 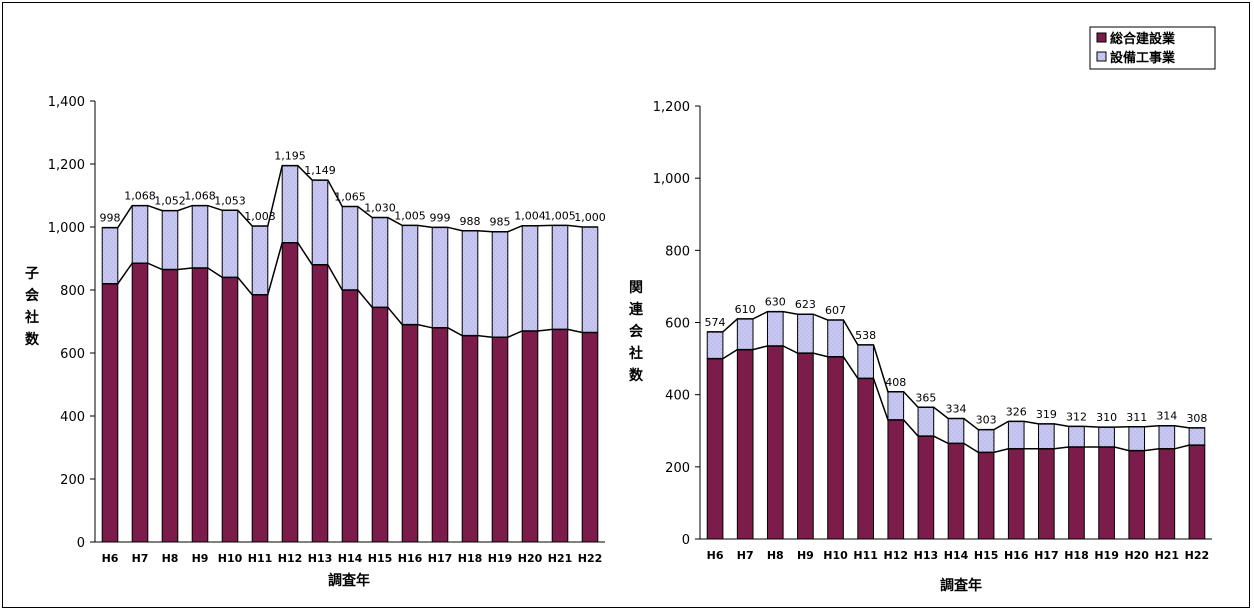 I want to click on left-total-label-H10: 1,053, so click(x=230, y=200).